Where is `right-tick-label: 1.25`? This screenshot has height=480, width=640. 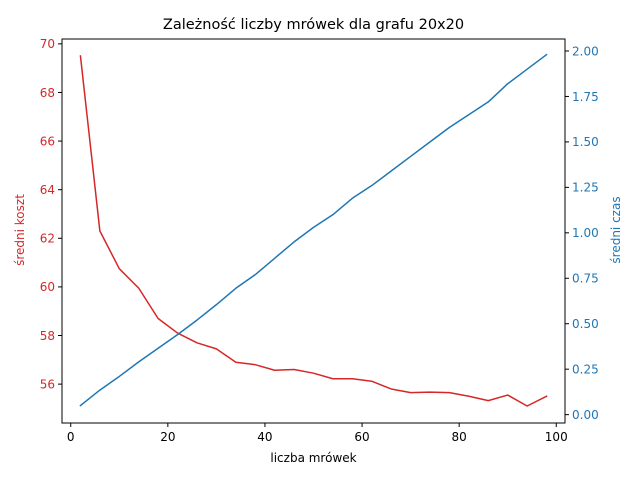
right-tick-label: 1.25 is located at coordinates (585, 188).